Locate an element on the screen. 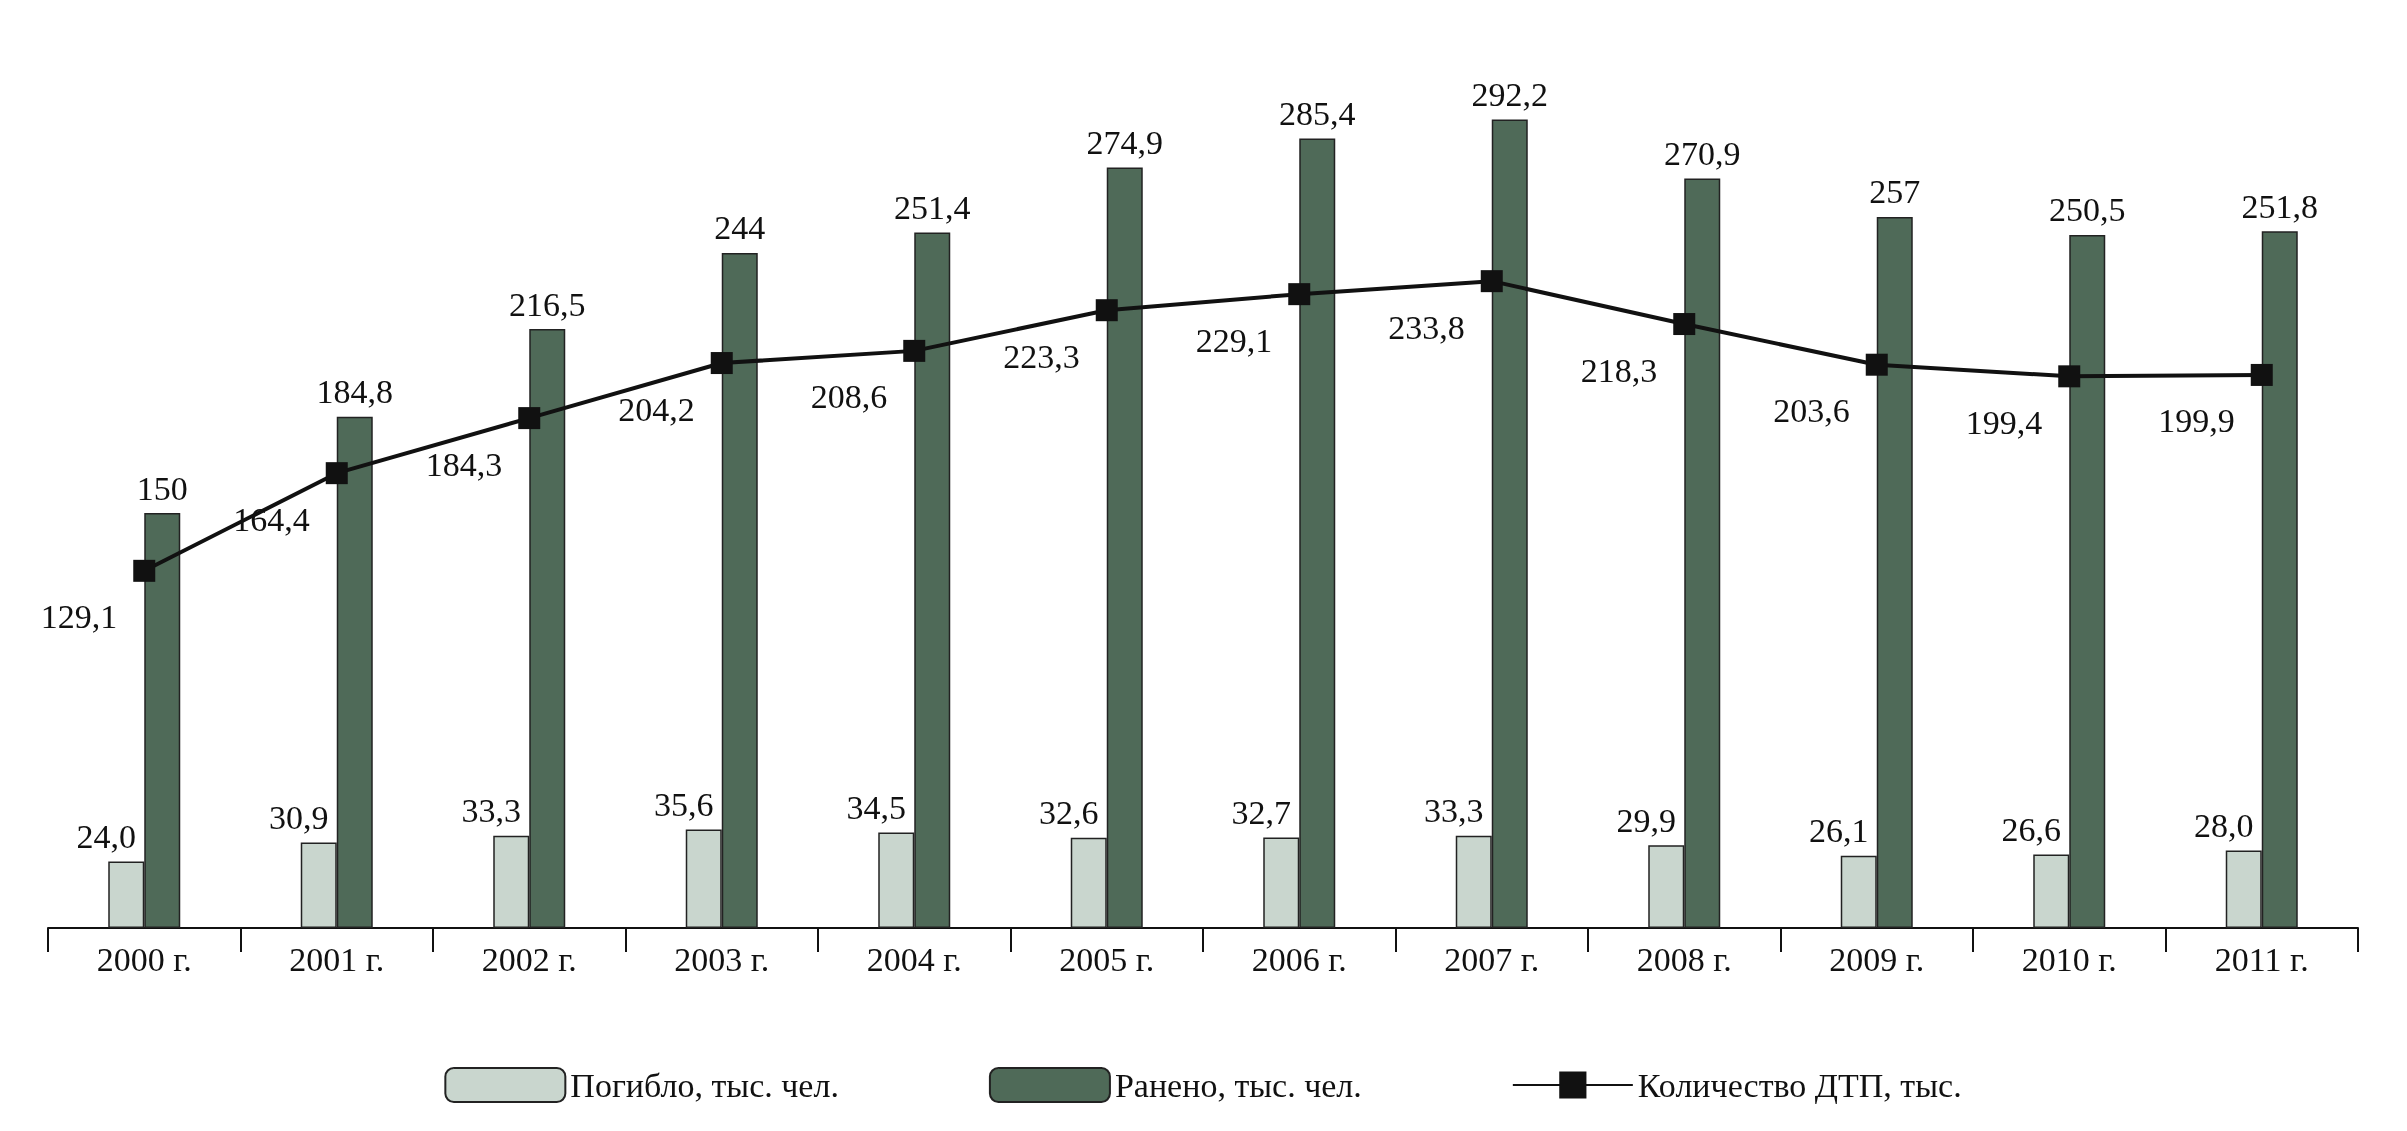  x-tick-label: 2010 г. is located at coordinates (2069, 959).